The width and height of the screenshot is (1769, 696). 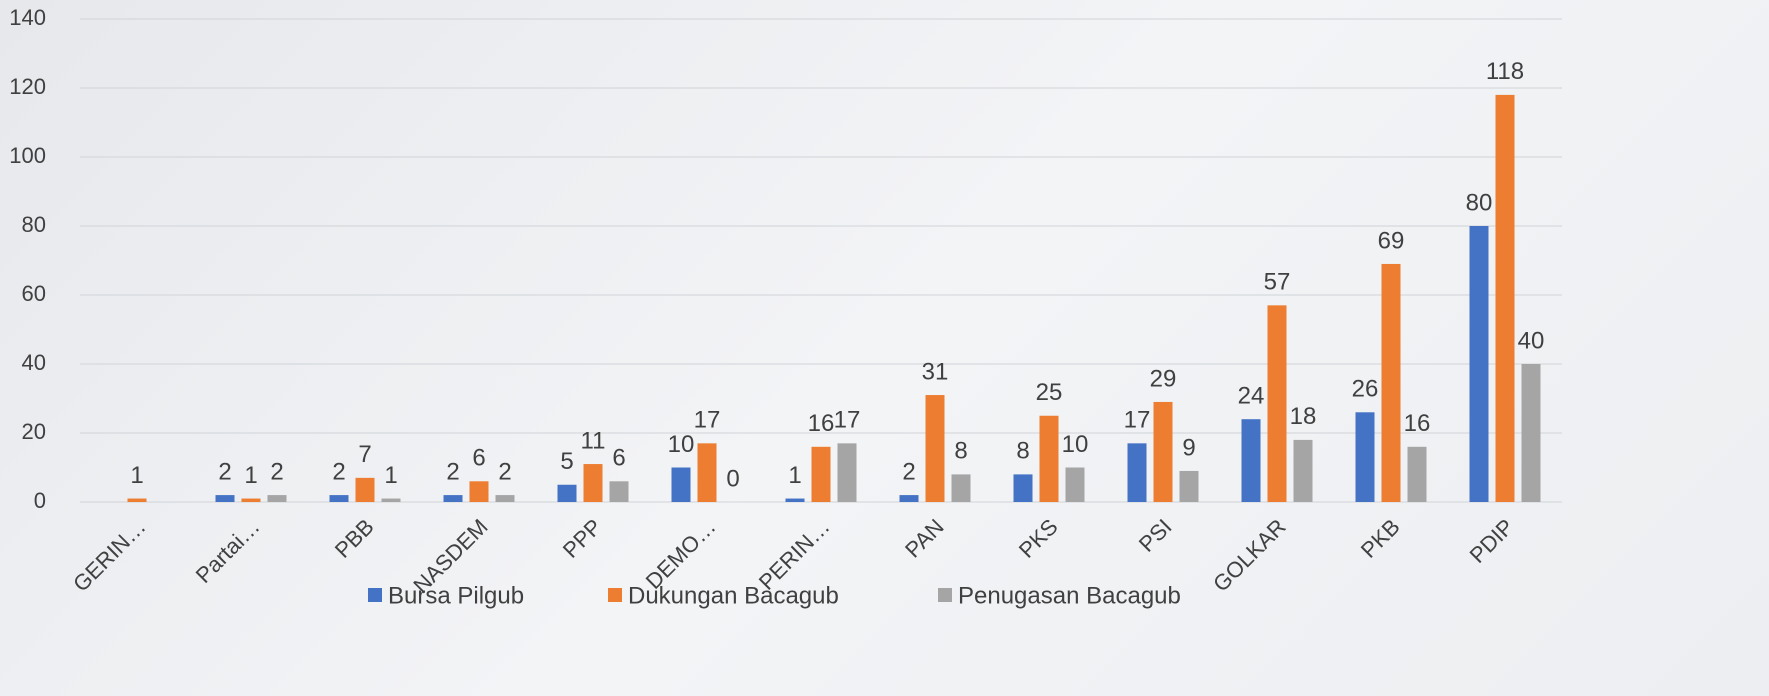 What do you see at coordinates (1391, 240) in the screenshot?
I see `data-label: 69` at bounding box center [1391, 240].